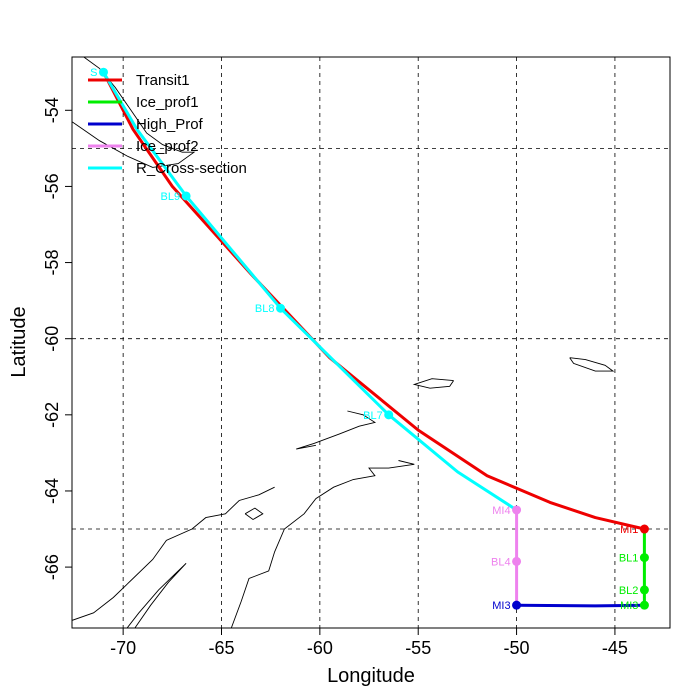 This screenshot has width=700, height=700. Describe the element at coordinates (167, 102) in the screenshot. I see `legend-label: Ice_prof1` at that location.